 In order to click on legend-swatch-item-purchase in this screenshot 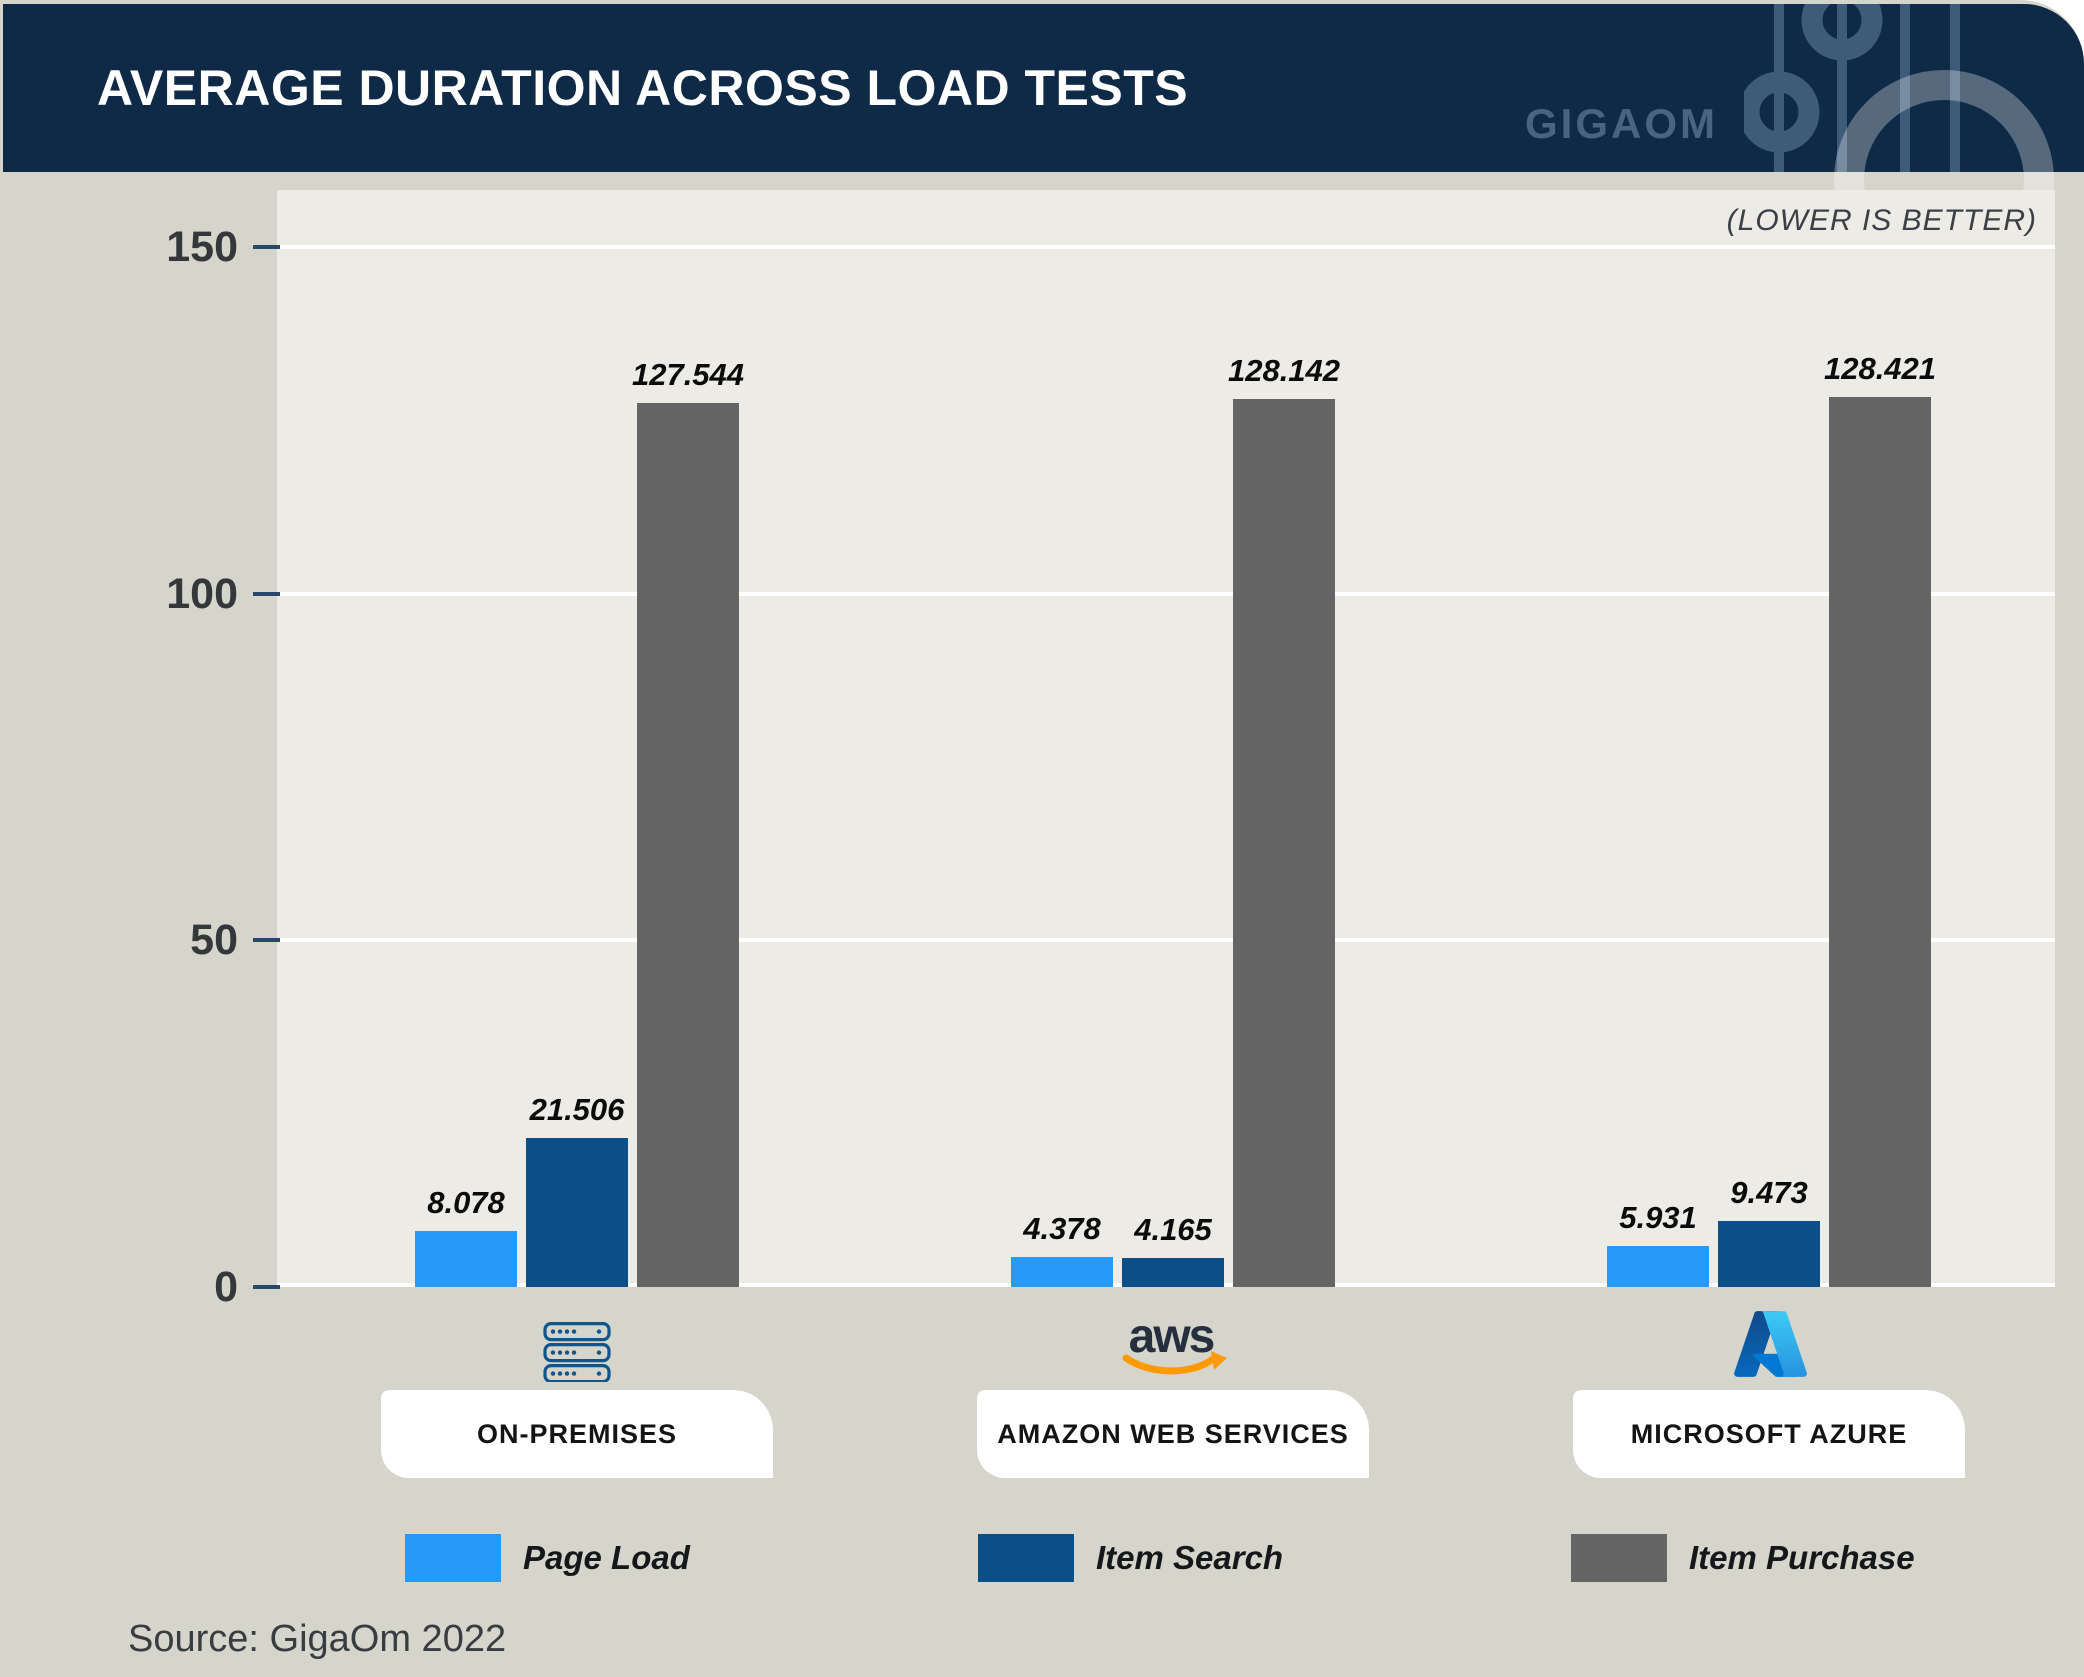, I will do `click(1619, 1558)`.